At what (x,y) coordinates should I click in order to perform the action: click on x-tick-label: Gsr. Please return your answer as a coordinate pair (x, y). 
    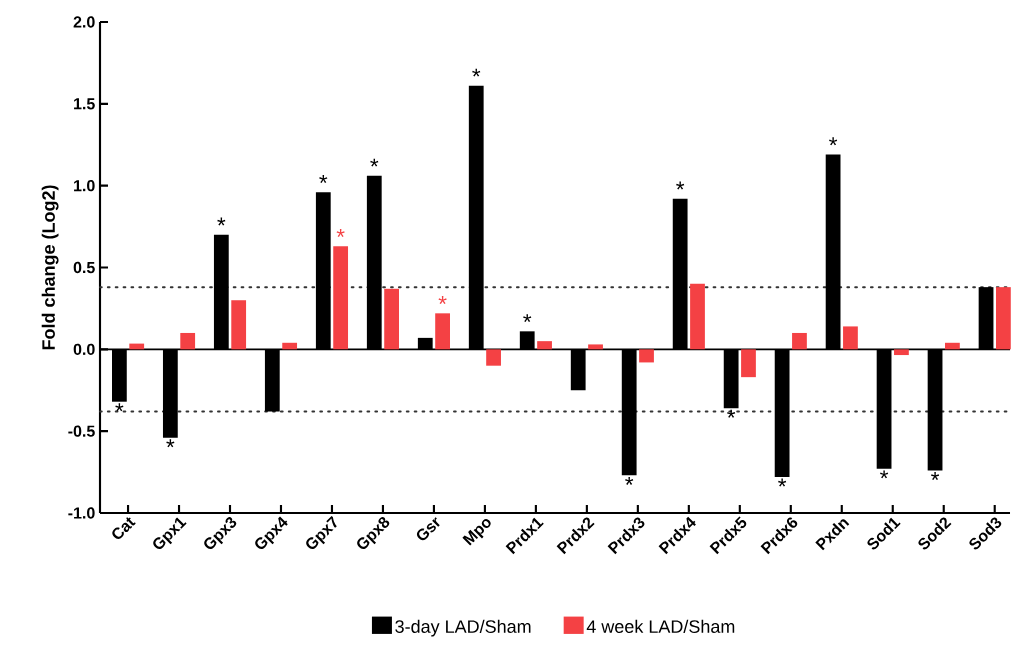
    Looking at the image, I should click on (428, 529).